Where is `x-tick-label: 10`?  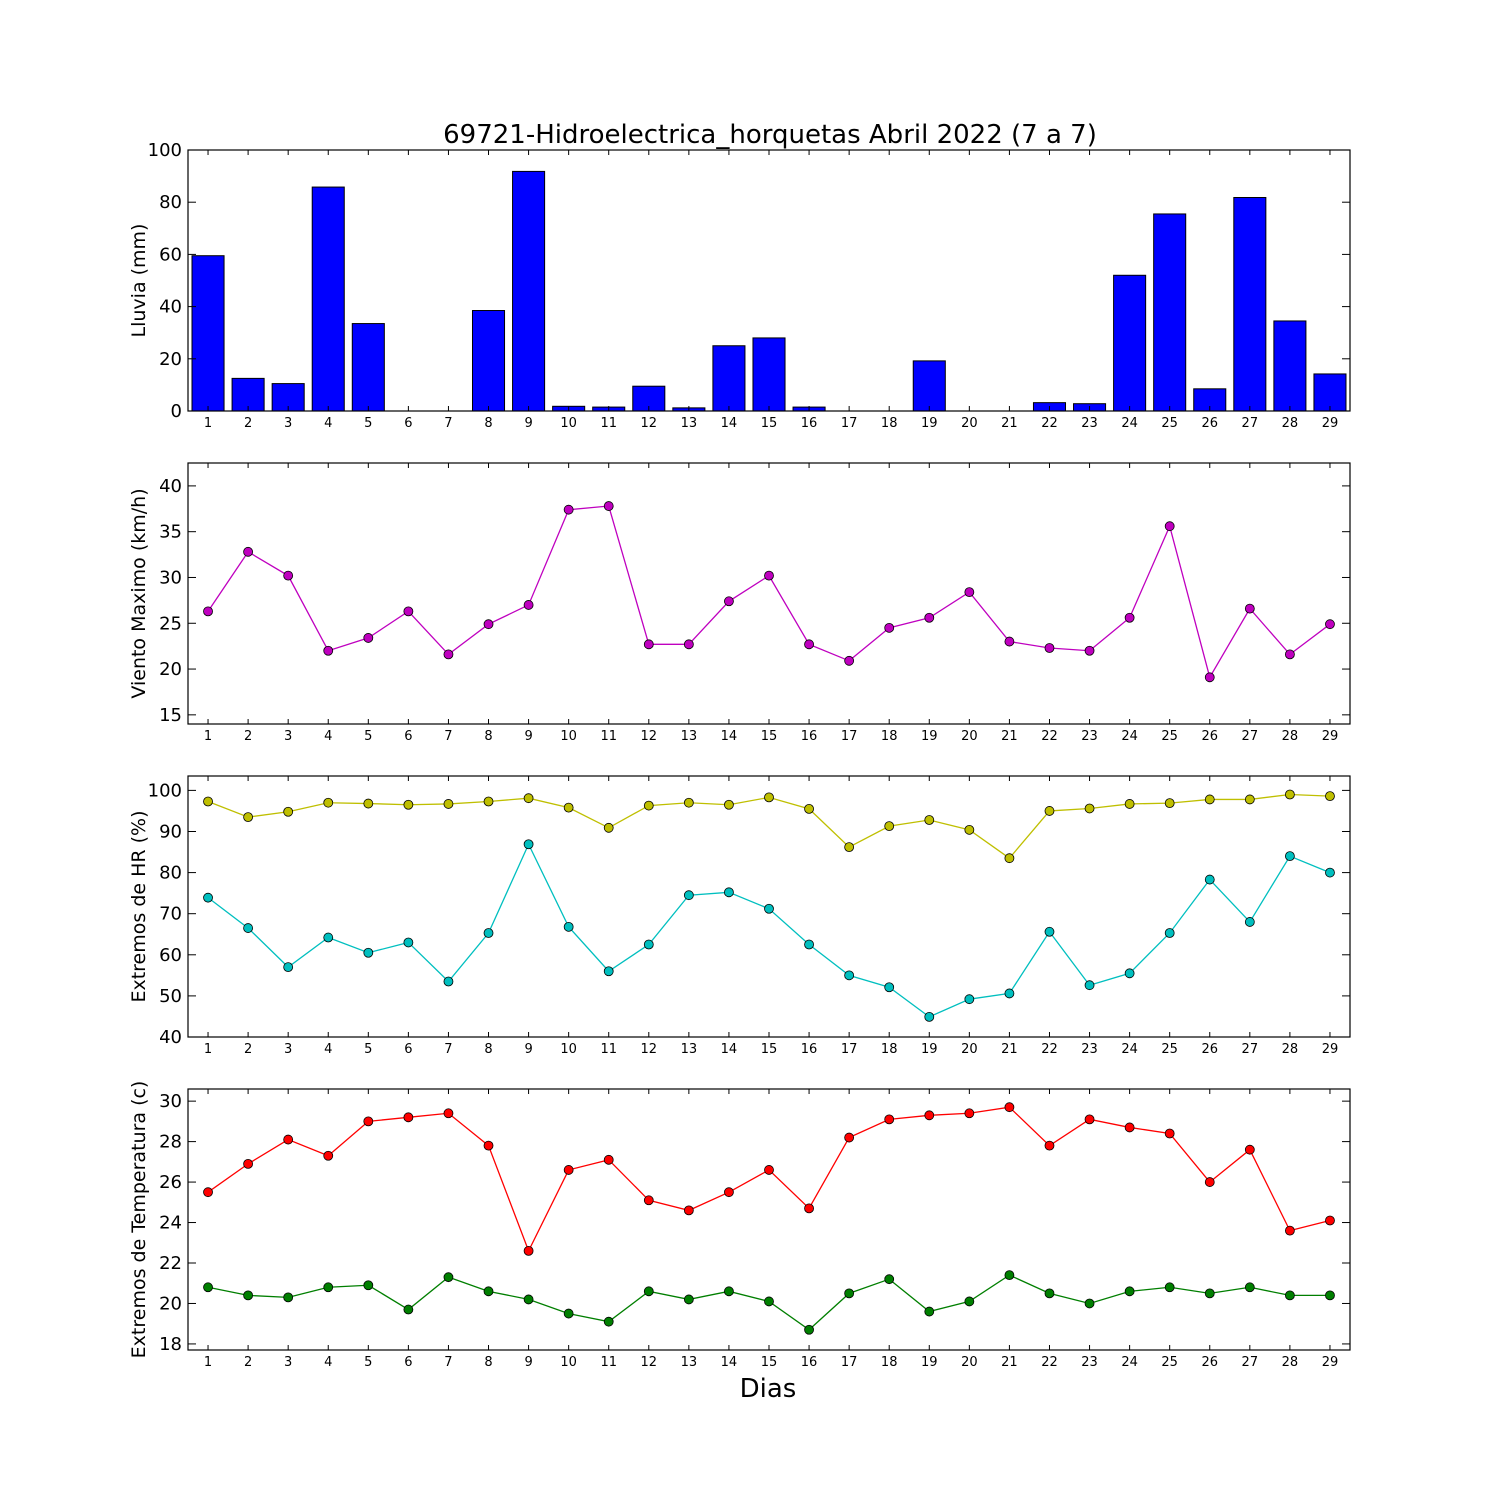
x-tick-label: 10 is located at coordinates (568, 1049).